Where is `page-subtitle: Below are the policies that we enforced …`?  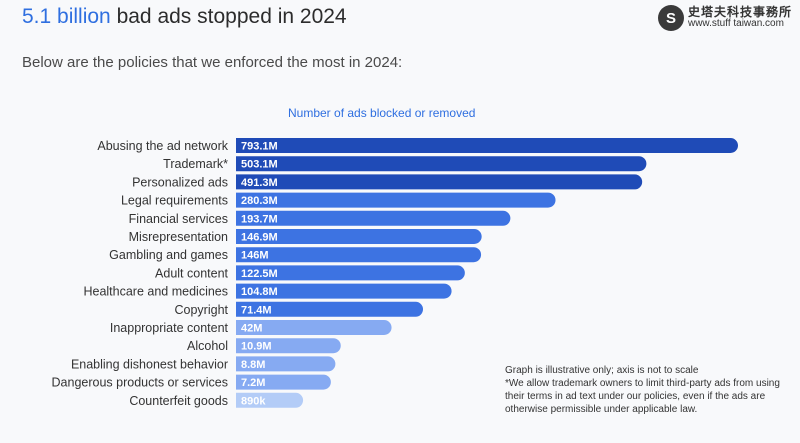 page-subtitle: Below are the policies that we enforced … is located at coordinates (212, 62).